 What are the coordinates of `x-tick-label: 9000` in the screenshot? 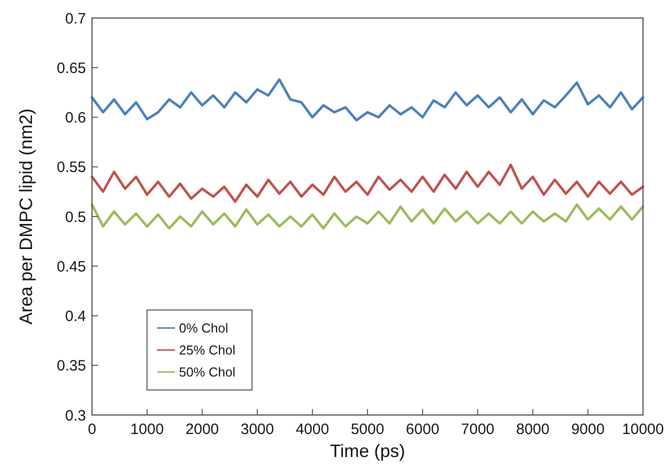 It's located at (588, 429).